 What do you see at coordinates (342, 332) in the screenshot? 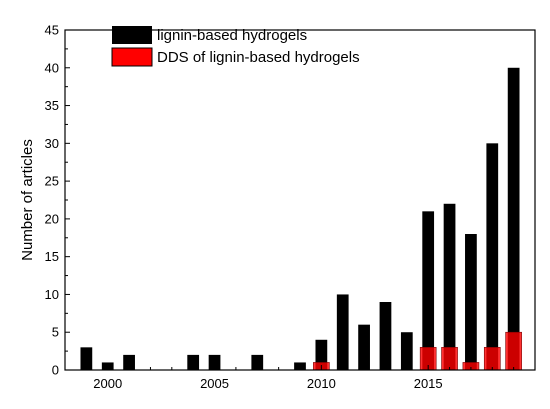
I see `bar-lignin-2011` at bounding box center [342, 332].